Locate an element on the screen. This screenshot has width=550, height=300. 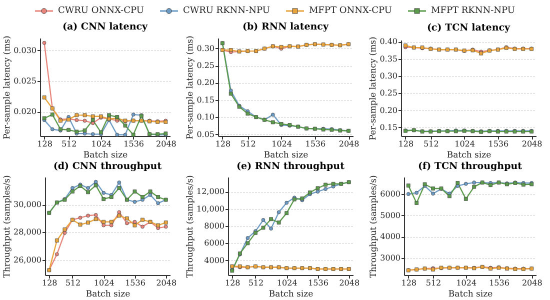
y-tick-label: 8000 is located at coordinates (214, 226).